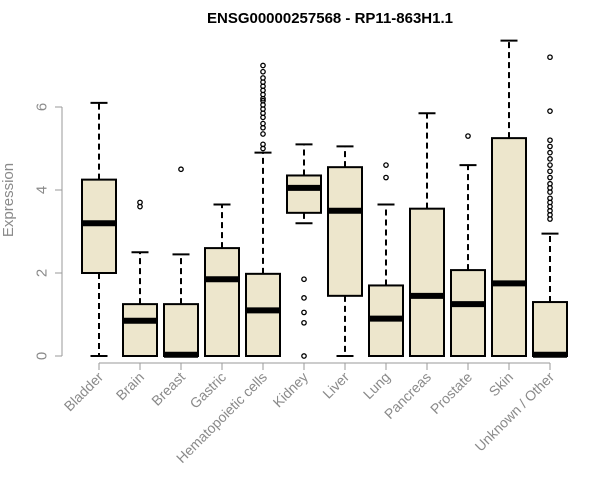 Image resolution: width=600 pixels, height=500 pixels. I want to click on y-tick-label: 6, so click(41, 107).